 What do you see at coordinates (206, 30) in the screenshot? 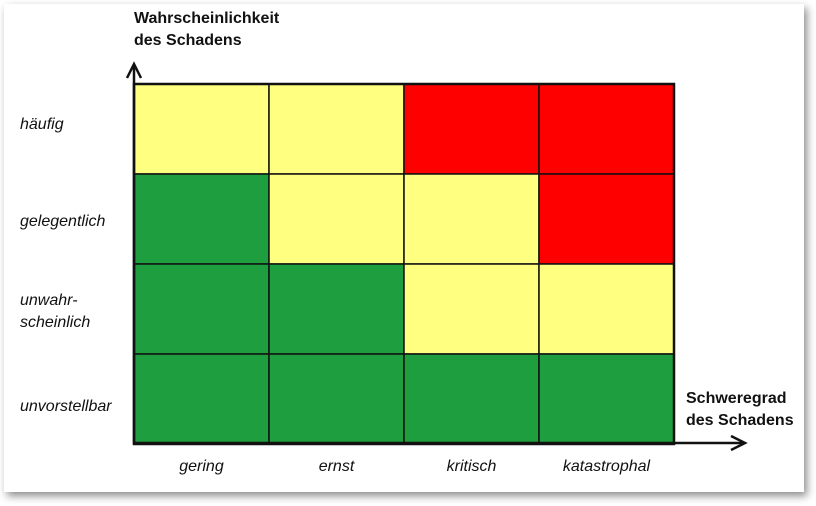
I see `y-axis-title: Wahrscheinlichkeit des Schadens` at bounding box center [206, 30].